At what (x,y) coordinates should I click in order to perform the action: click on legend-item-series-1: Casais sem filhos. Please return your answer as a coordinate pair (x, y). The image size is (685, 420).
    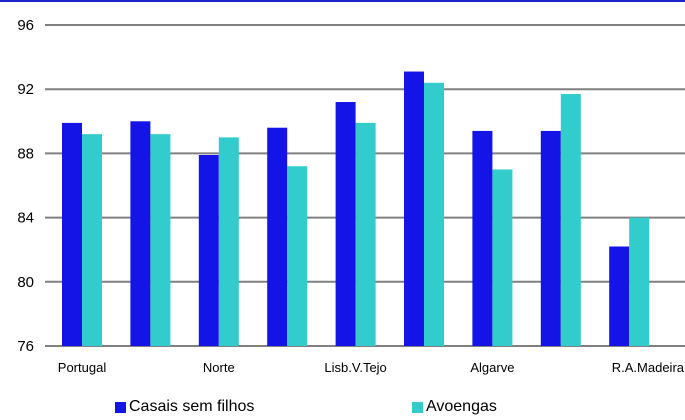
    Looking at the image, I should click on (184, 407).